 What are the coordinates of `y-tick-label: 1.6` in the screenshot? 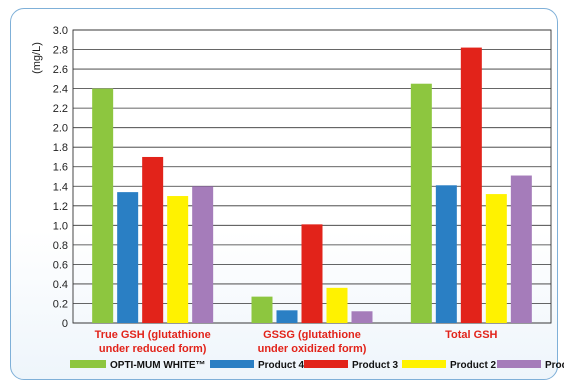 It's located at (60, 168).